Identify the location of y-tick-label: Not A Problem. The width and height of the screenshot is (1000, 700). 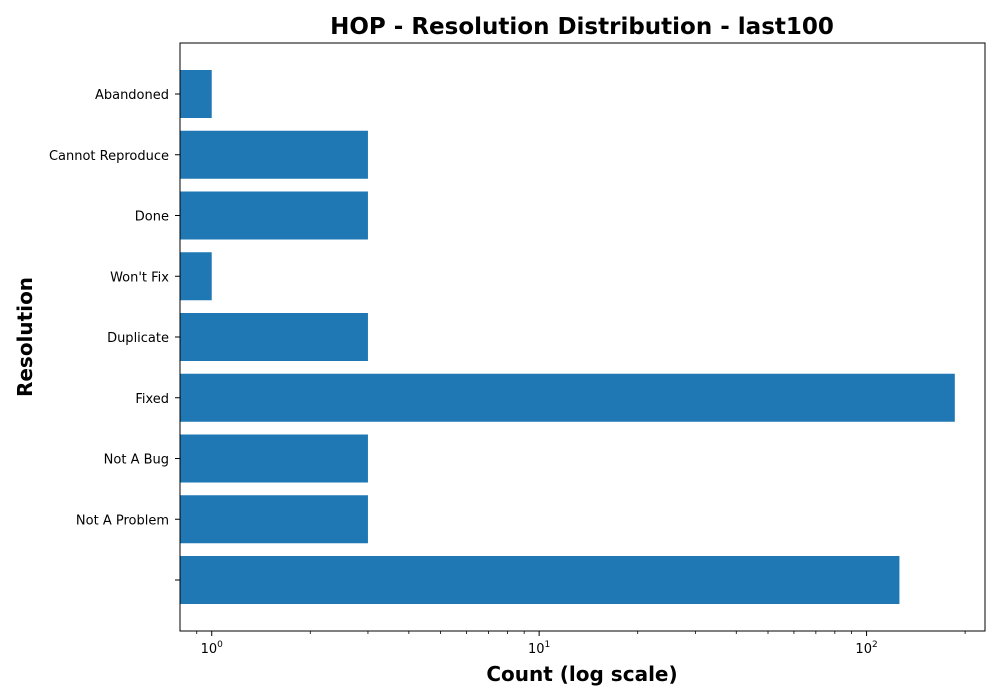
(122, 520).